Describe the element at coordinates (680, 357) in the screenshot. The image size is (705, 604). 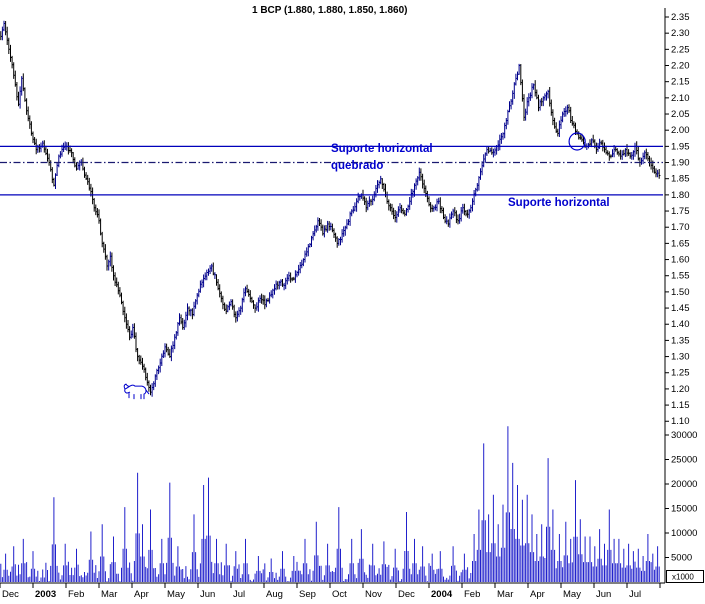
I see `price-tick-label: 1.30` at that location.